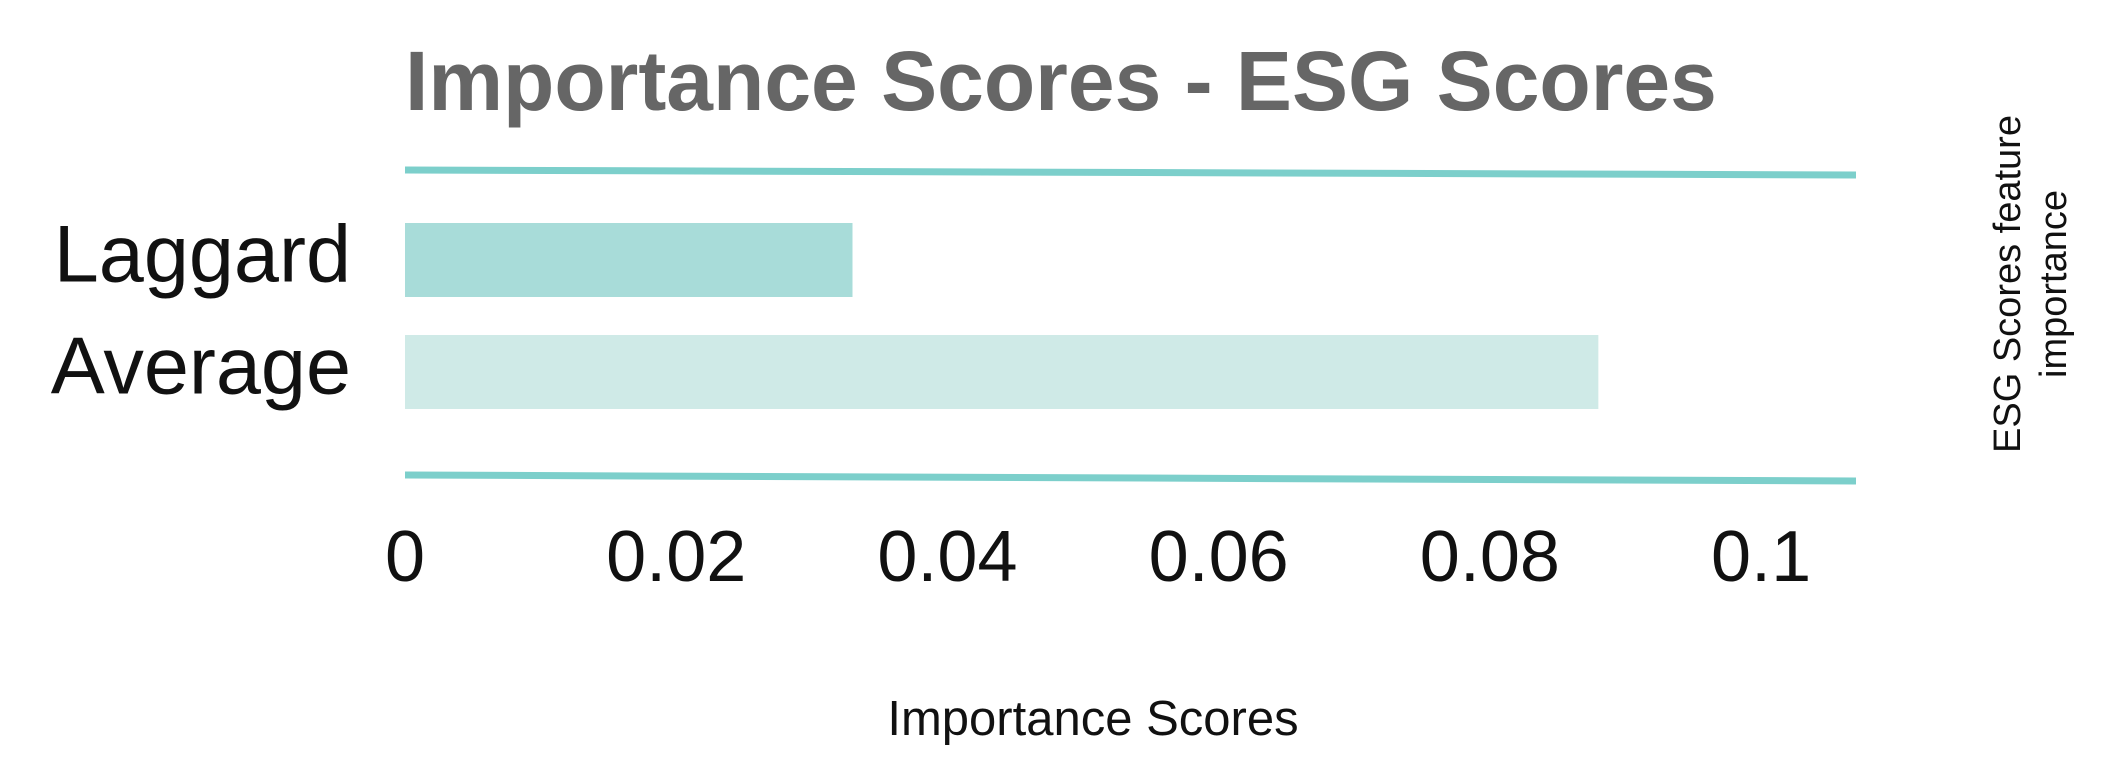 This screenshot has width=2117, height=779. Describe the element at coordinates (1761, 557) in the screenshot. I see `x-tick-label: 0.1` at that location.